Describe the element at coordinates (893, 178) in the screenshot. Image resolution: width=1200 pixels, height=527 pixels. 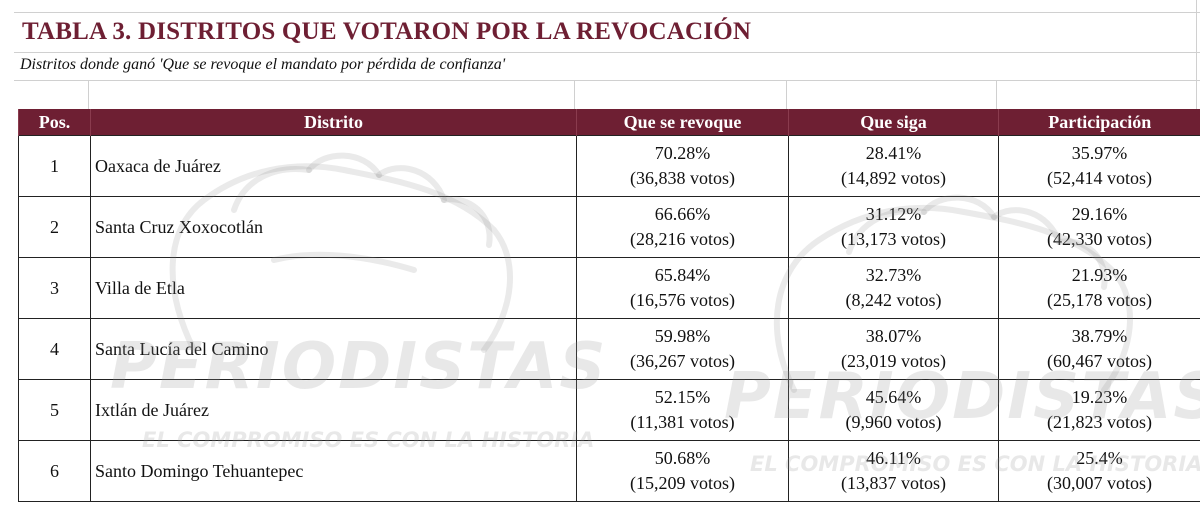
I see `votes-value: (14,892 votos)` at that location.